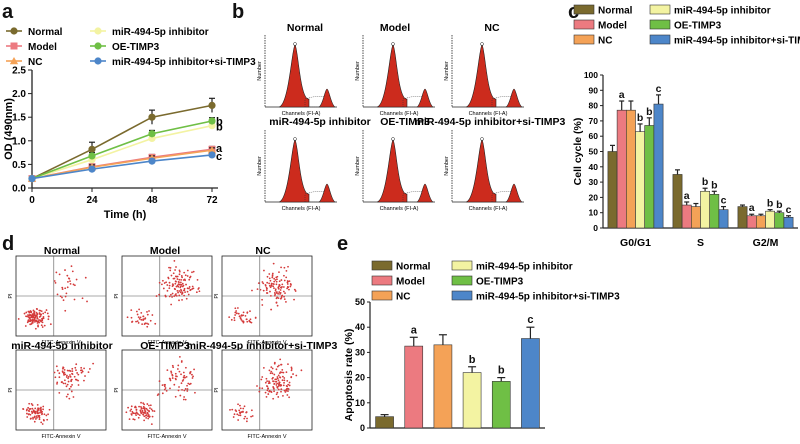  What do you see at coordinates (212, 121) in the screenshot?
I see `data-point-oe-timp3` at bounding box center [212, 121].